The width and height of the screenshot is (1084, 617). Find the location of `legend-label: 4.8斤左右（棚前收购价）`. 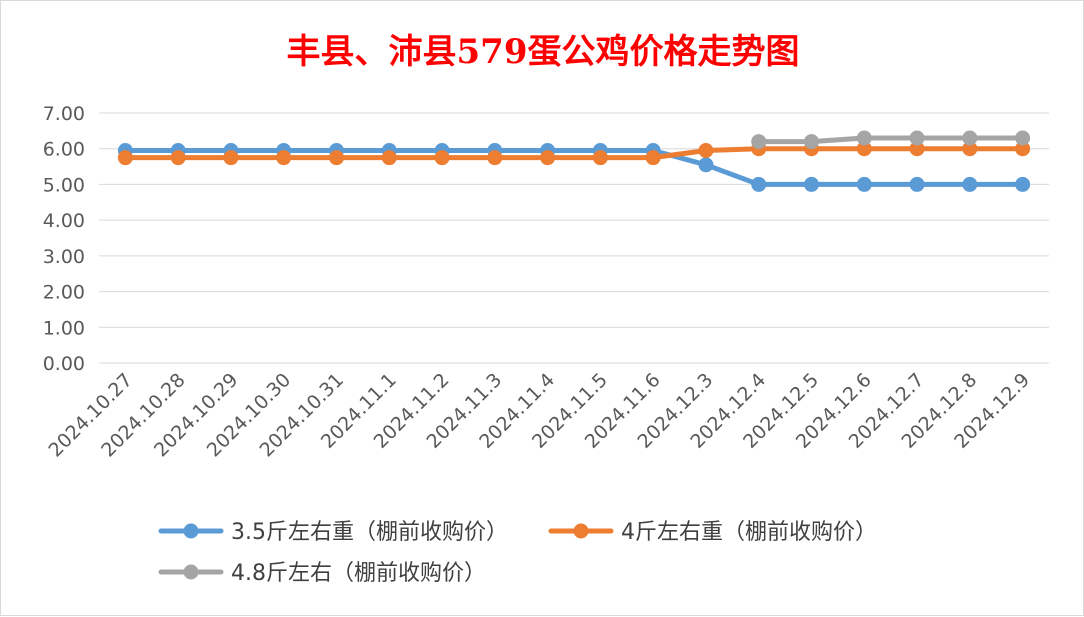

legend-label: 4.8斤左右（棚前收购价） is located at coordinates (358, 573).